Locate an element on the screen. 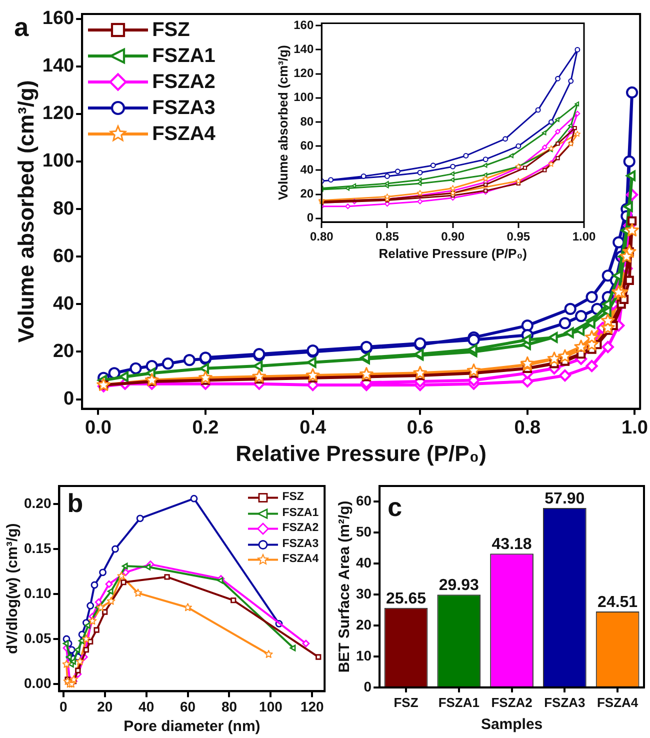 This screenshot has width=650, height=738. y-tick-label: 10 is located at coordinates (364, 655).